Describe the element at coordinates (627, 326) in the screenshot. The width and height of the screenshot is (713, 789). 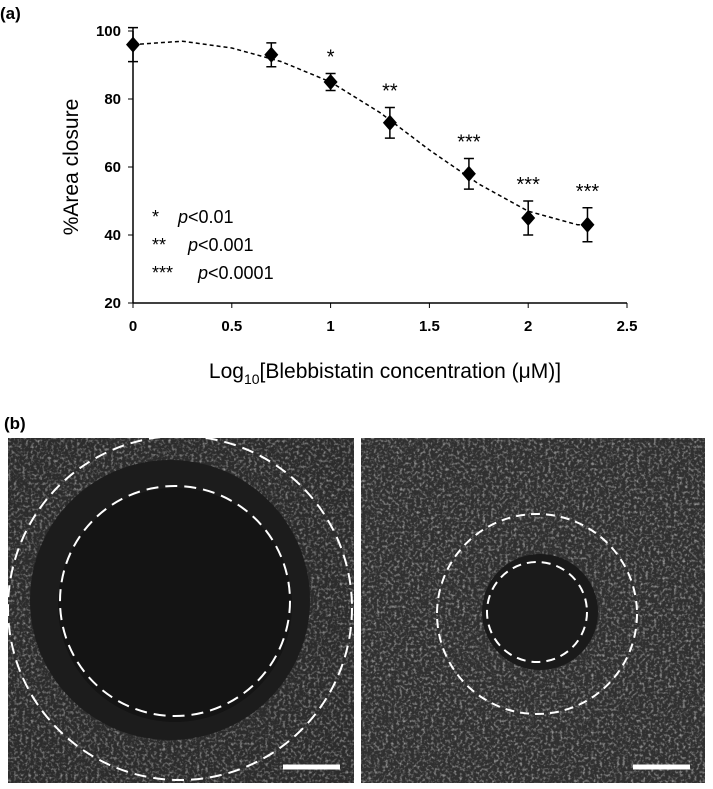
I see `x-tick-label: 2.5` at that location.